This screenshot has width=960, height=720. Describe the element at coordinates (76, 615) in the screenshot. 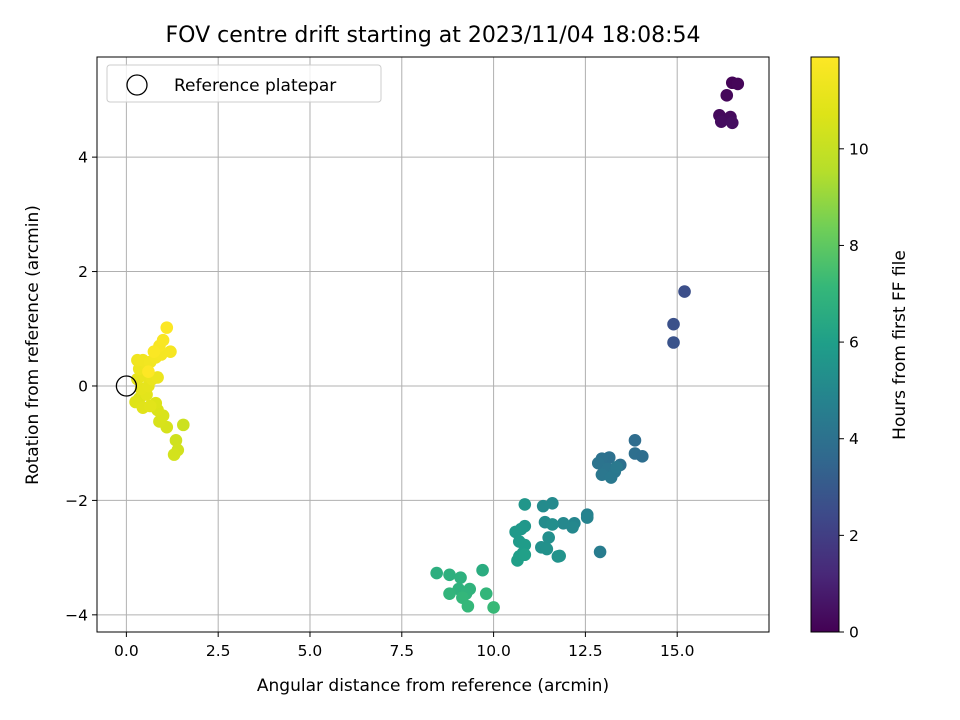

I see `y-tick-label: −4` at that location.